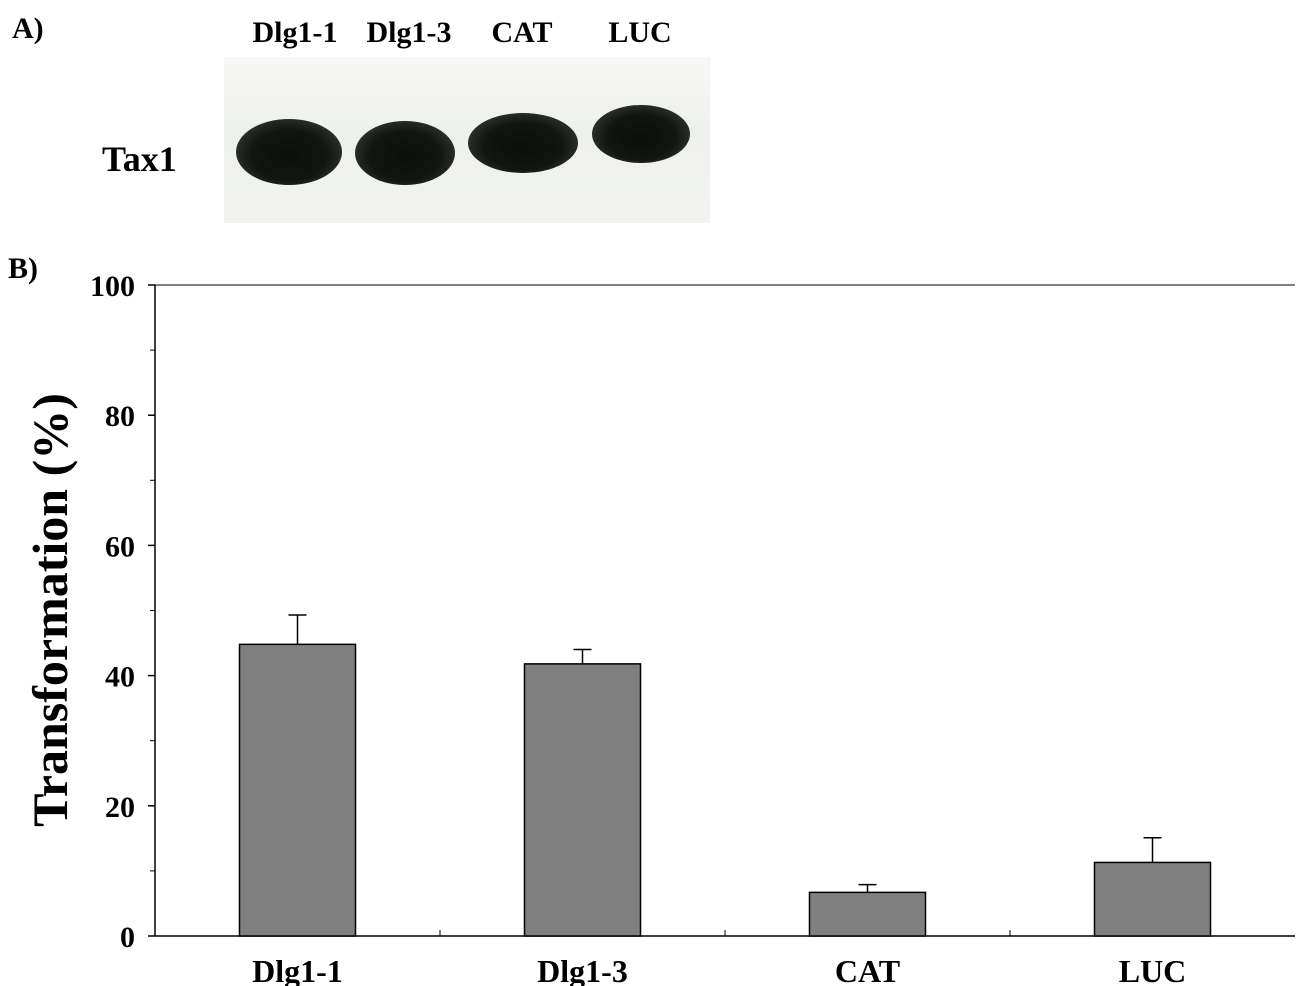 Image resolution: width=1297 pixels, height=986 pixels. I want to click on lane-label-cat: CAT, so click(522, 32).